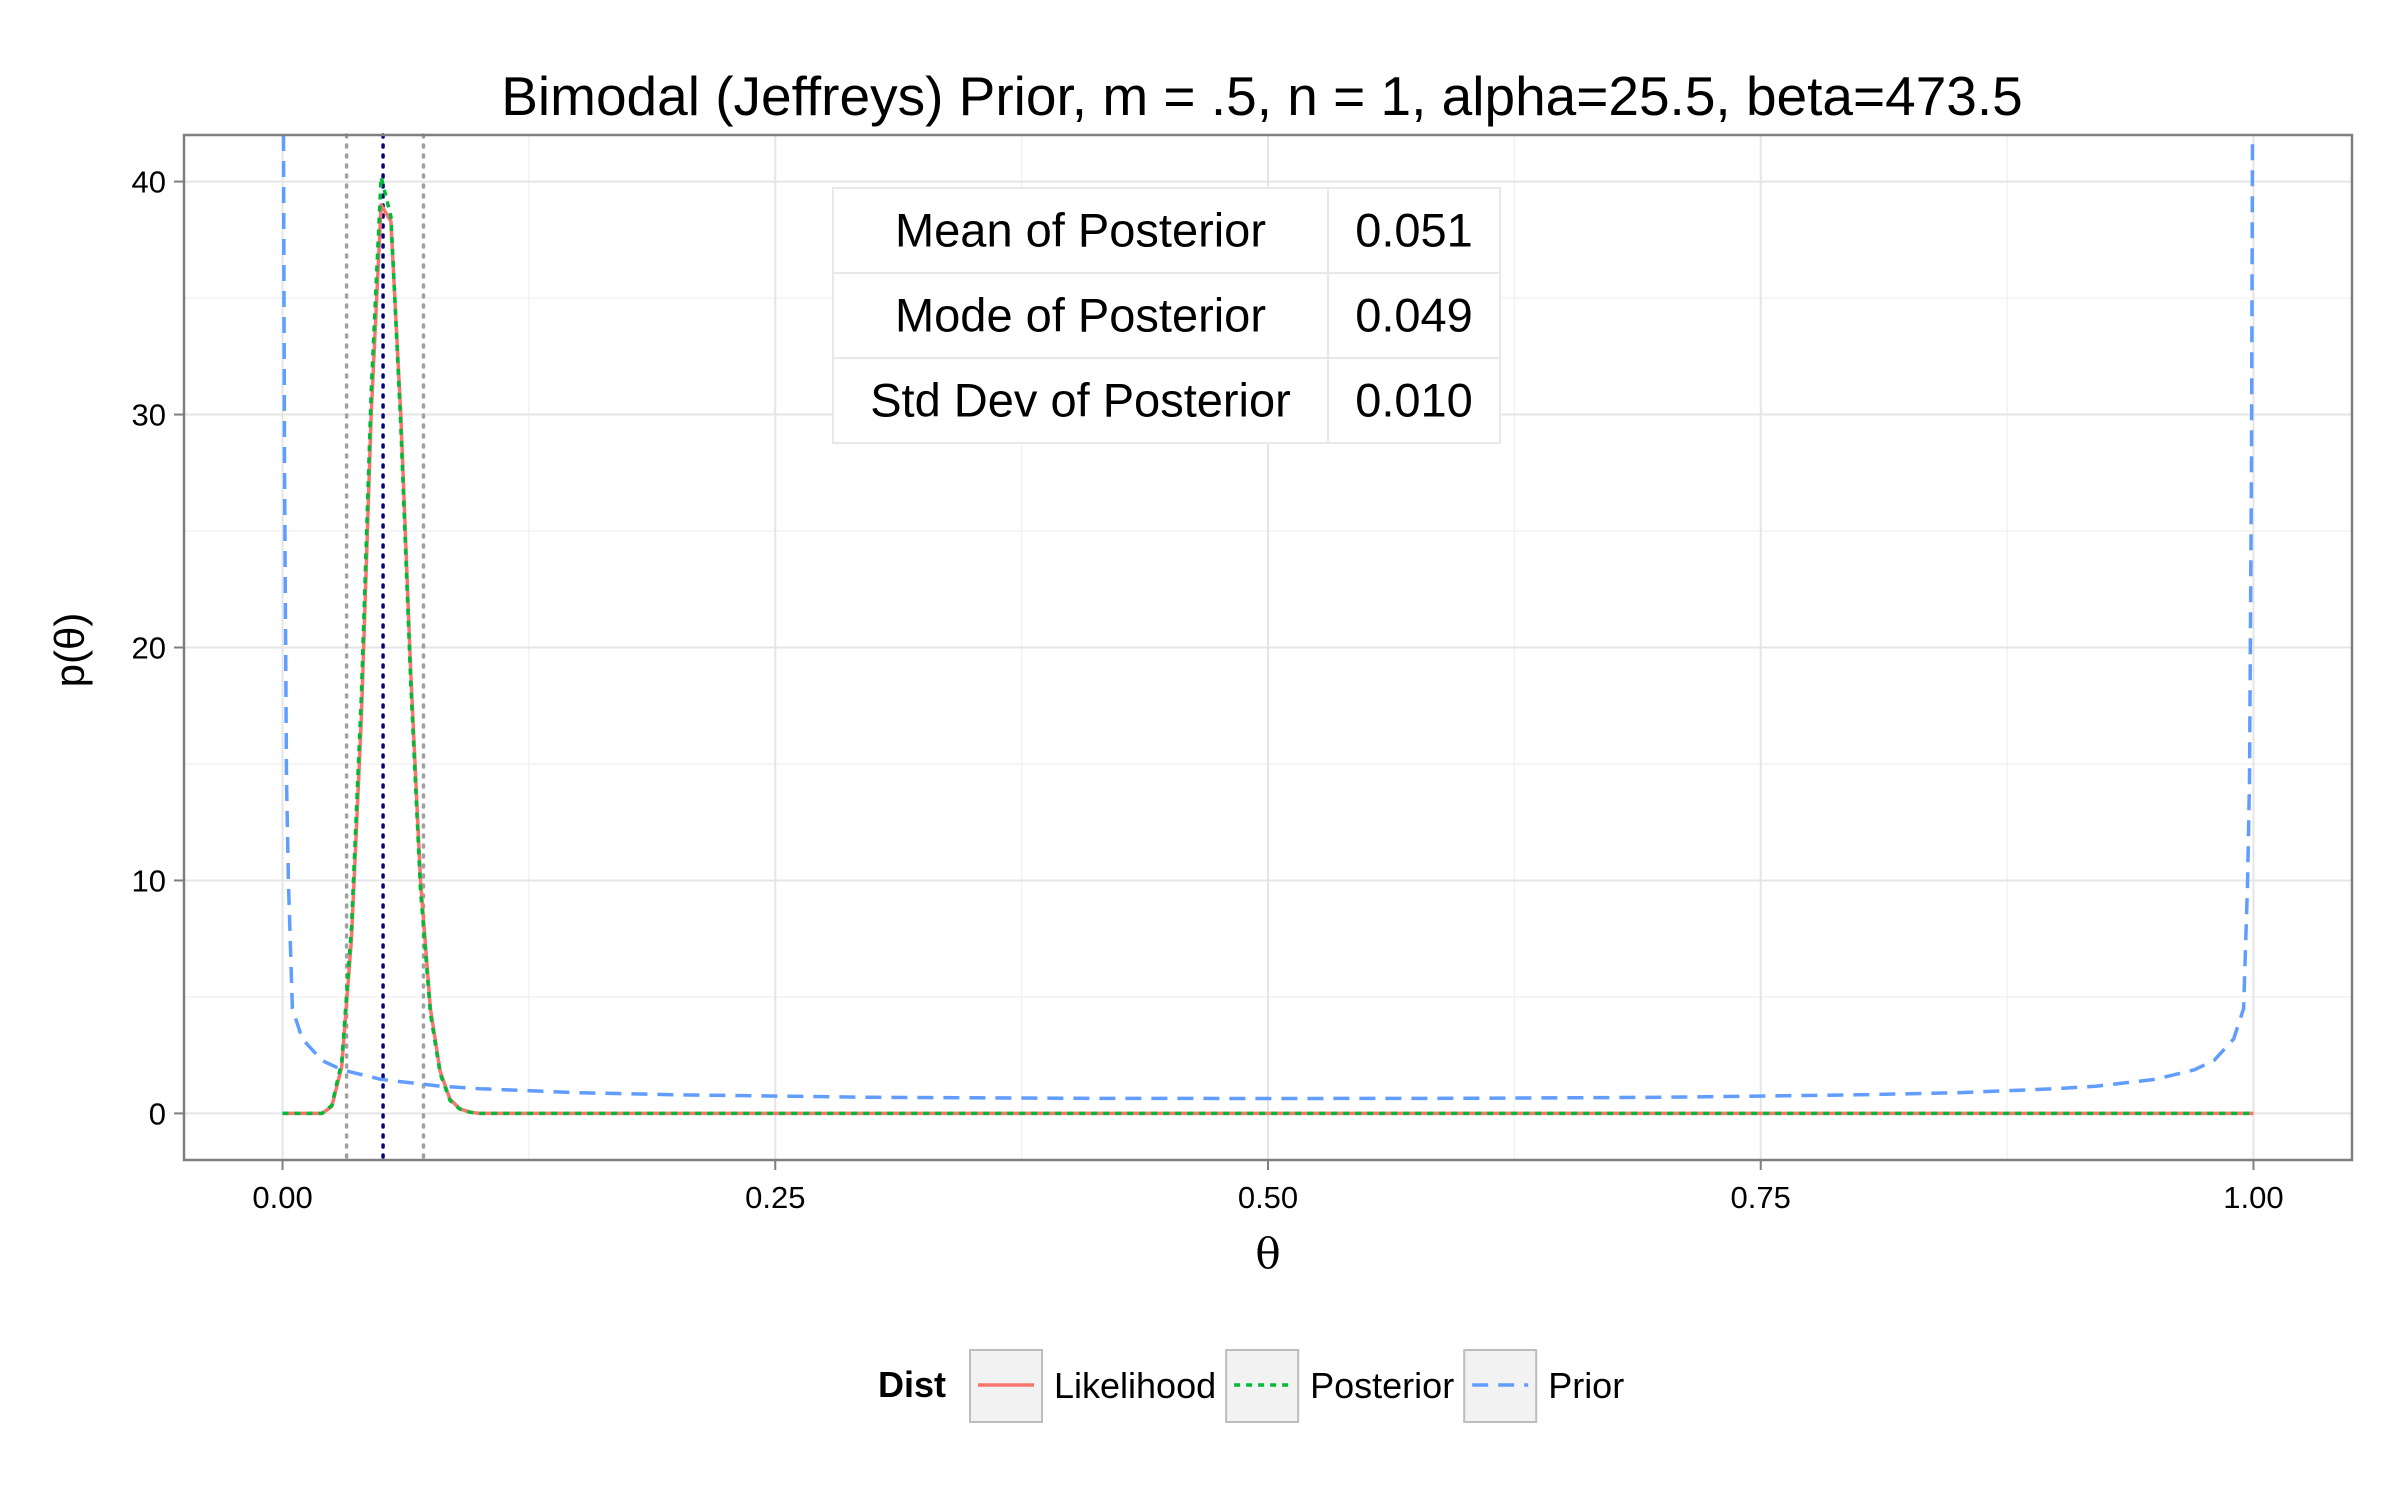 The image size is (2400, 1505). I want to click on x-axis-title: θ, so click(1267, 1253).